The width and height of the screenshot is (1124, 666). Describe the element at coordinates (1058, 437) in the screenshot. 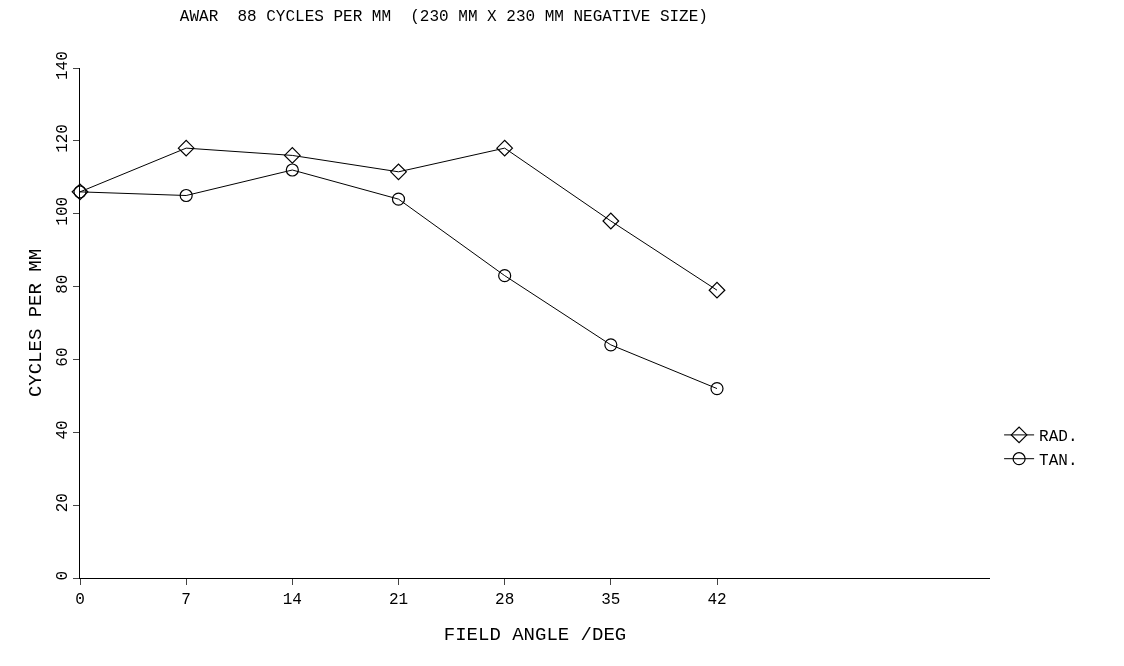

I see `legend-label: RAD.` at that location.